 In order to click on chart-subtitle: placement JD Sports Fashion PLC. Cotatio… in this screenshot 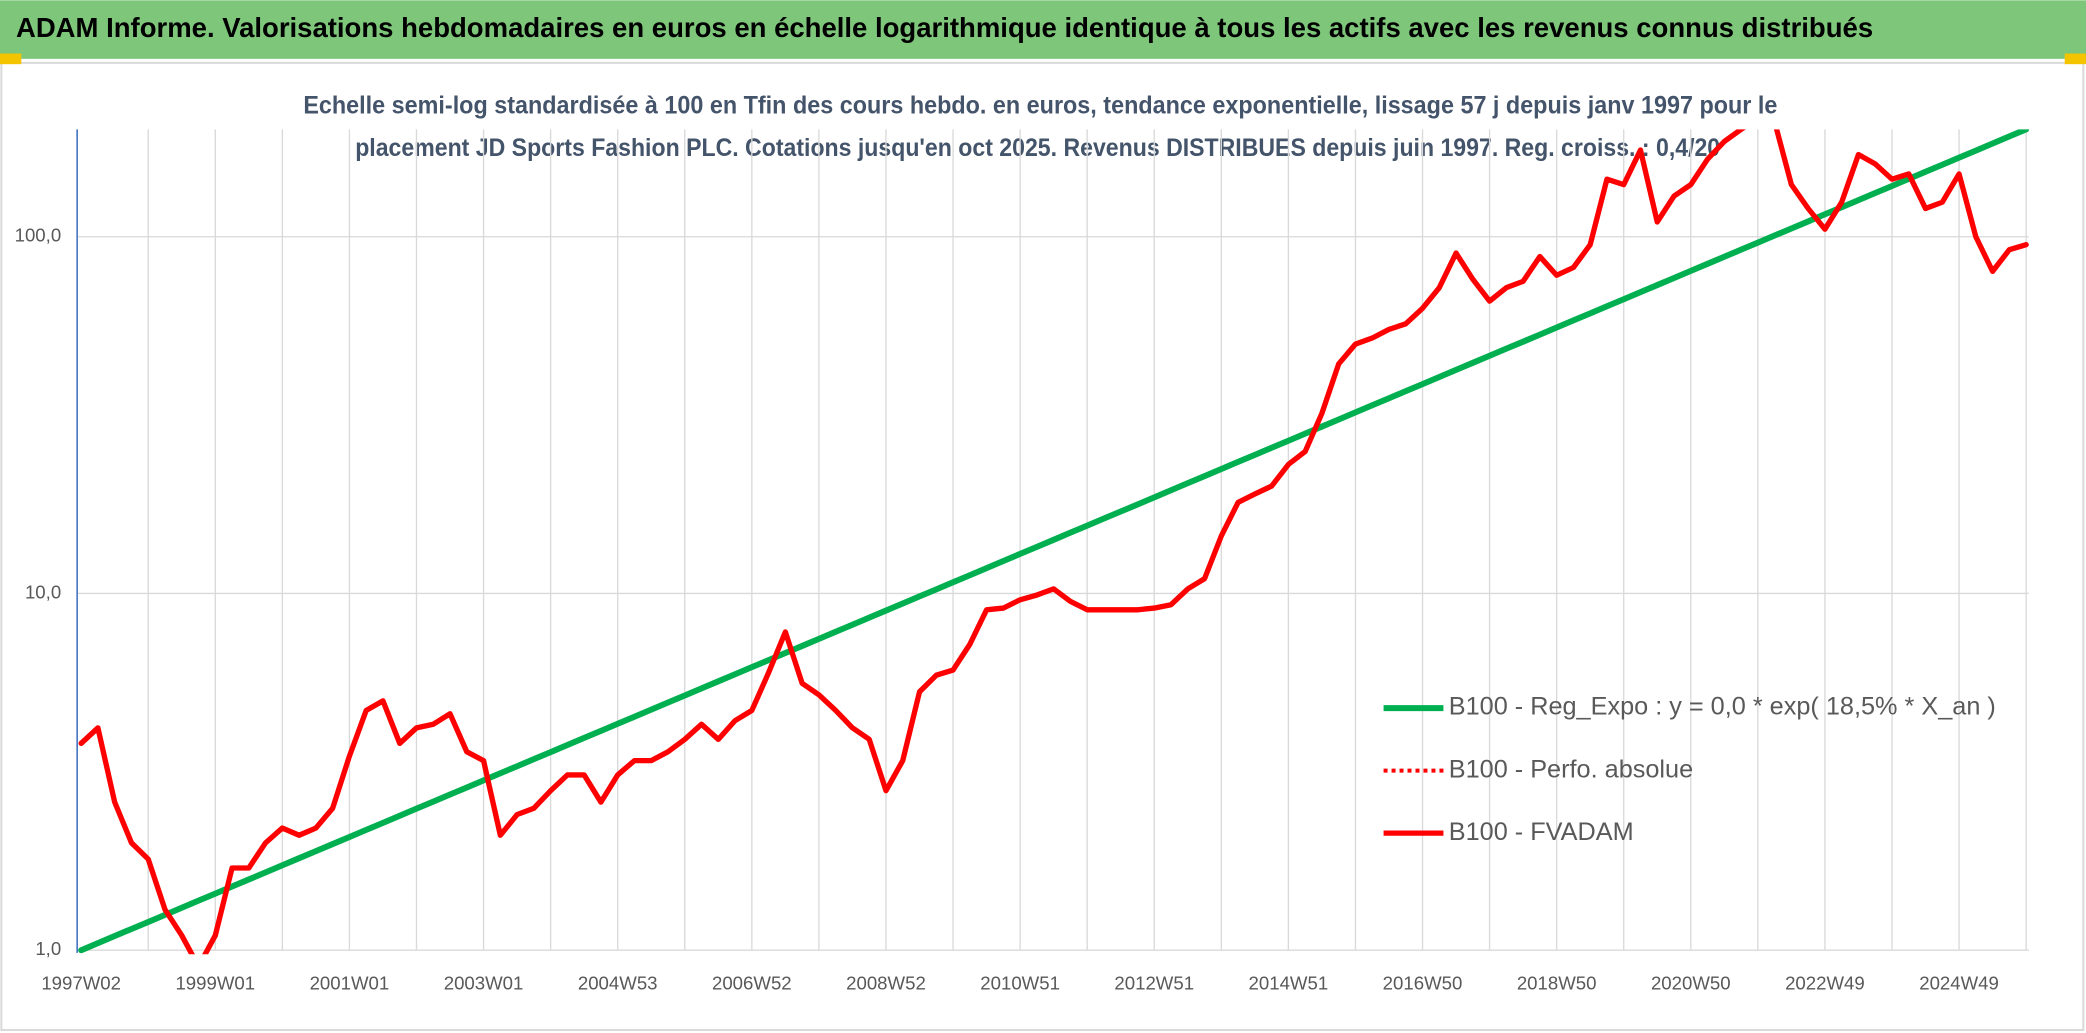, I will do `click(1037, 148)`.